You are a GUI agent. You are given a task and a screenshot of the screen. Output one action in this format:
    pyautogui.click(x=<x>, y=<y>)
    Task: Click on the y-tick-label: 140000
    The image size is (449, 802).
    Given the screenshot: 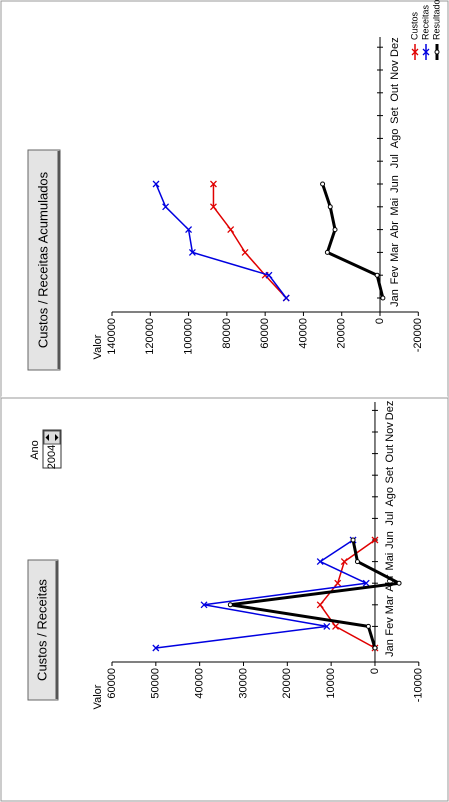 What is the action you would take?
    pyautogui.click(x=112, y=336)
    